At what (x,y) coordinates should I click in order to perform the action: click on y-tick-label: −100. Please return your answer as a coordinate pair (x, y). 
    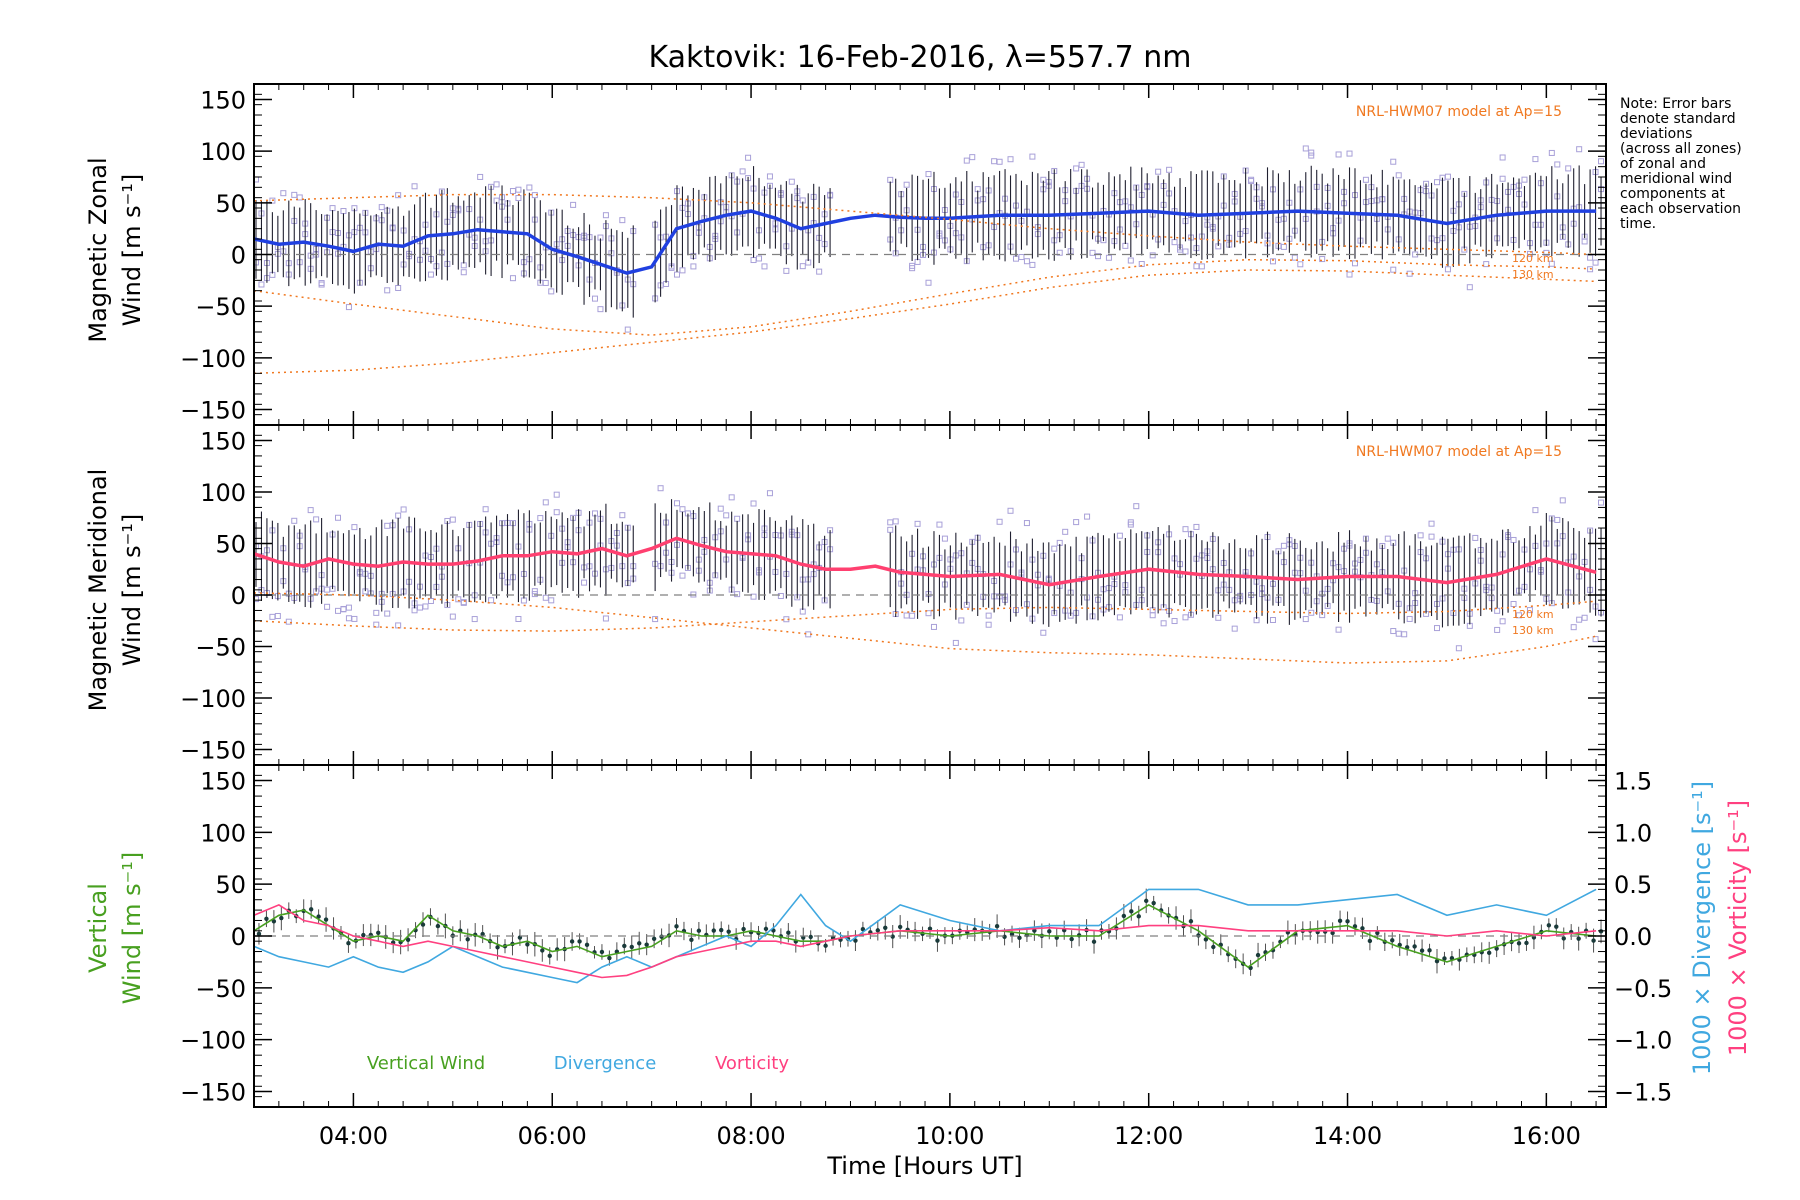
    Looking at the image, I should click on (213, 699).